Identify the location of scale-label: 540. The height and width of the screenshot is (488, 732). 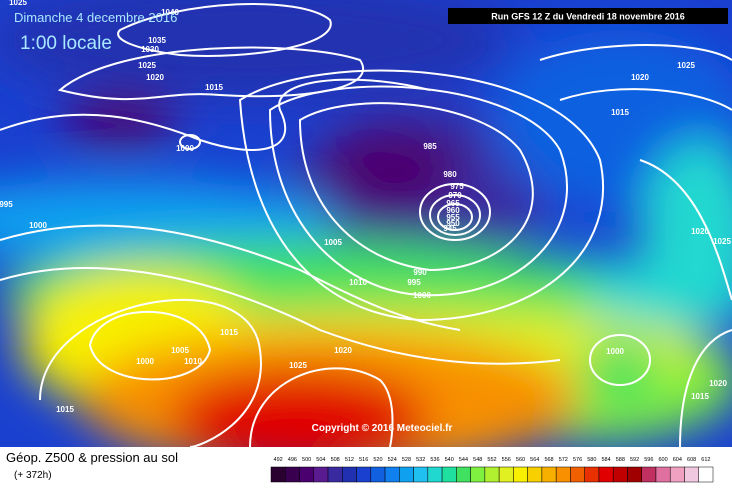
(449, 460).